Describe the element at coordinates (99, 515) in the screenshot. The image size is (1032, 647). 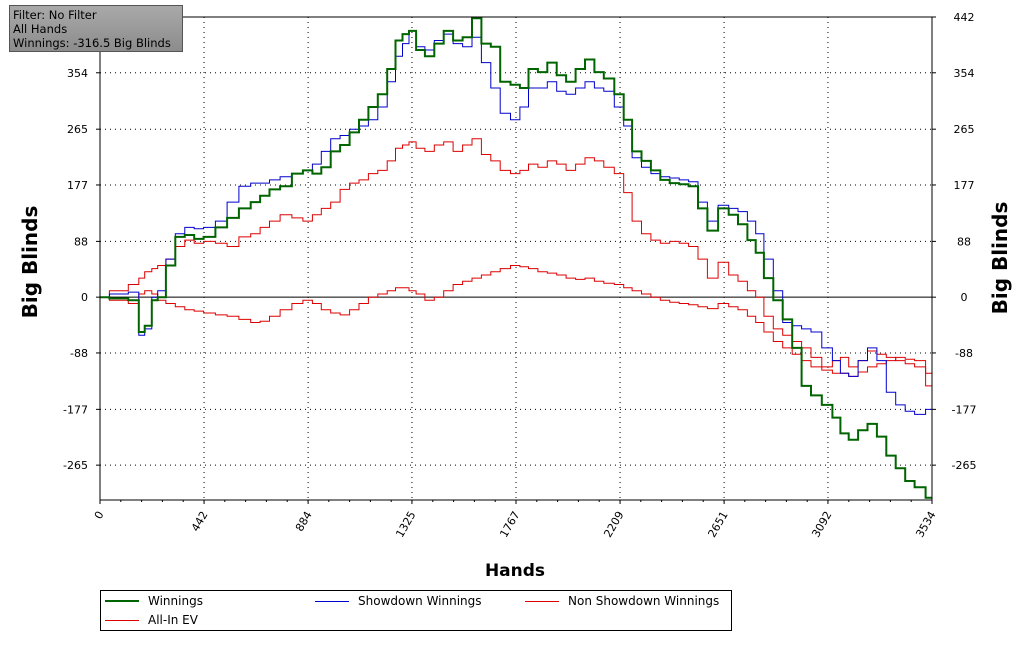
I see `x-tick-label: 0` at that location.